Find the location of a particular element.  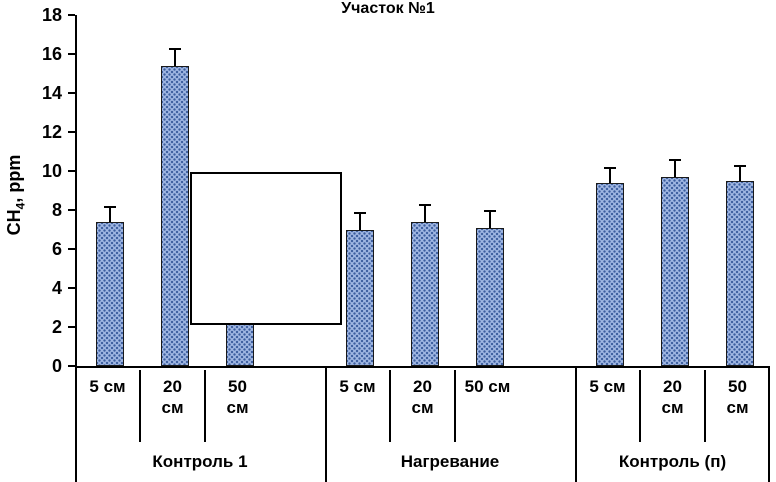

group-label: Контроль 1 is located at coordinates (200, 461).